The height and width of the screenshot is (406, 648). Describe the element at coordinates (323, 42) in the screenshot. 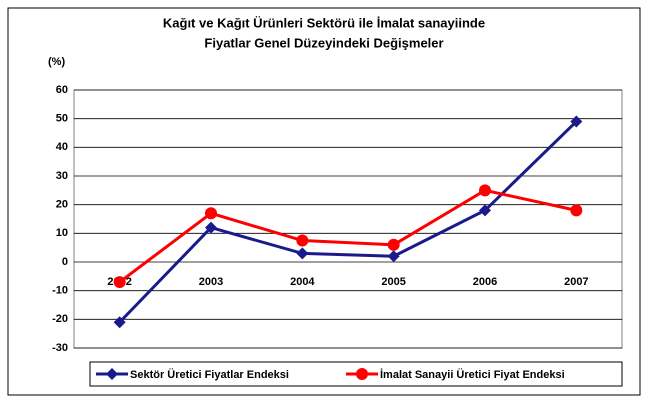

I see `chart-title: Fiyatlar Genel Düzeyindeki Değişmeler` at that location.